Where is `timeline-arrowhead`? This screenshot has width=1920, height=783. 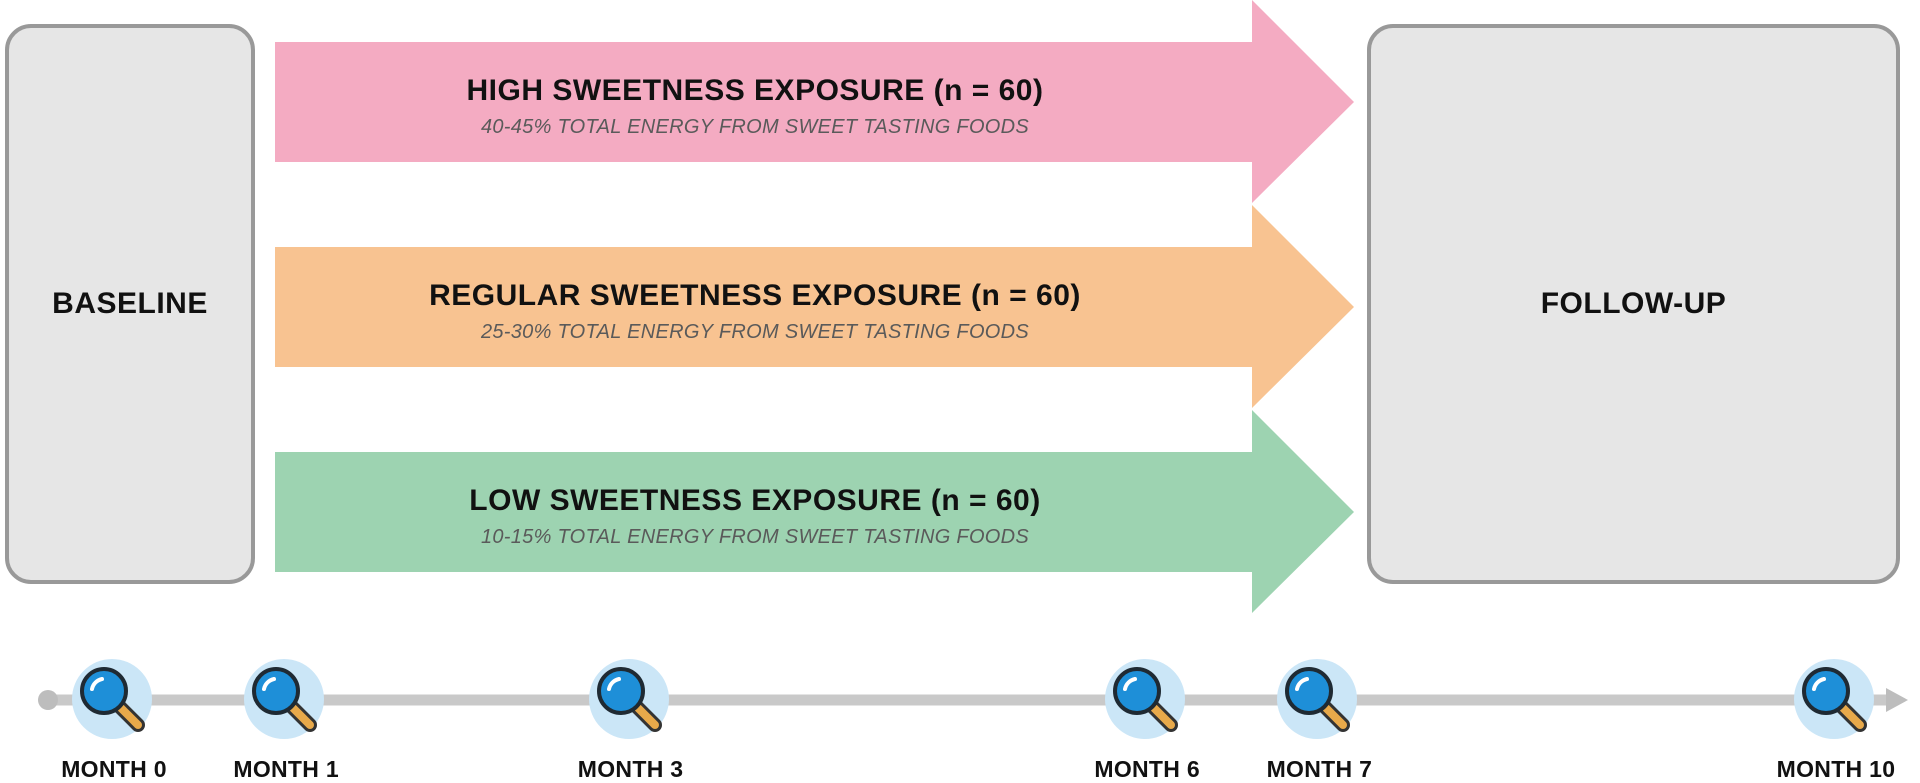
timeline-arrowhead is located at coordinates (1897, 700).